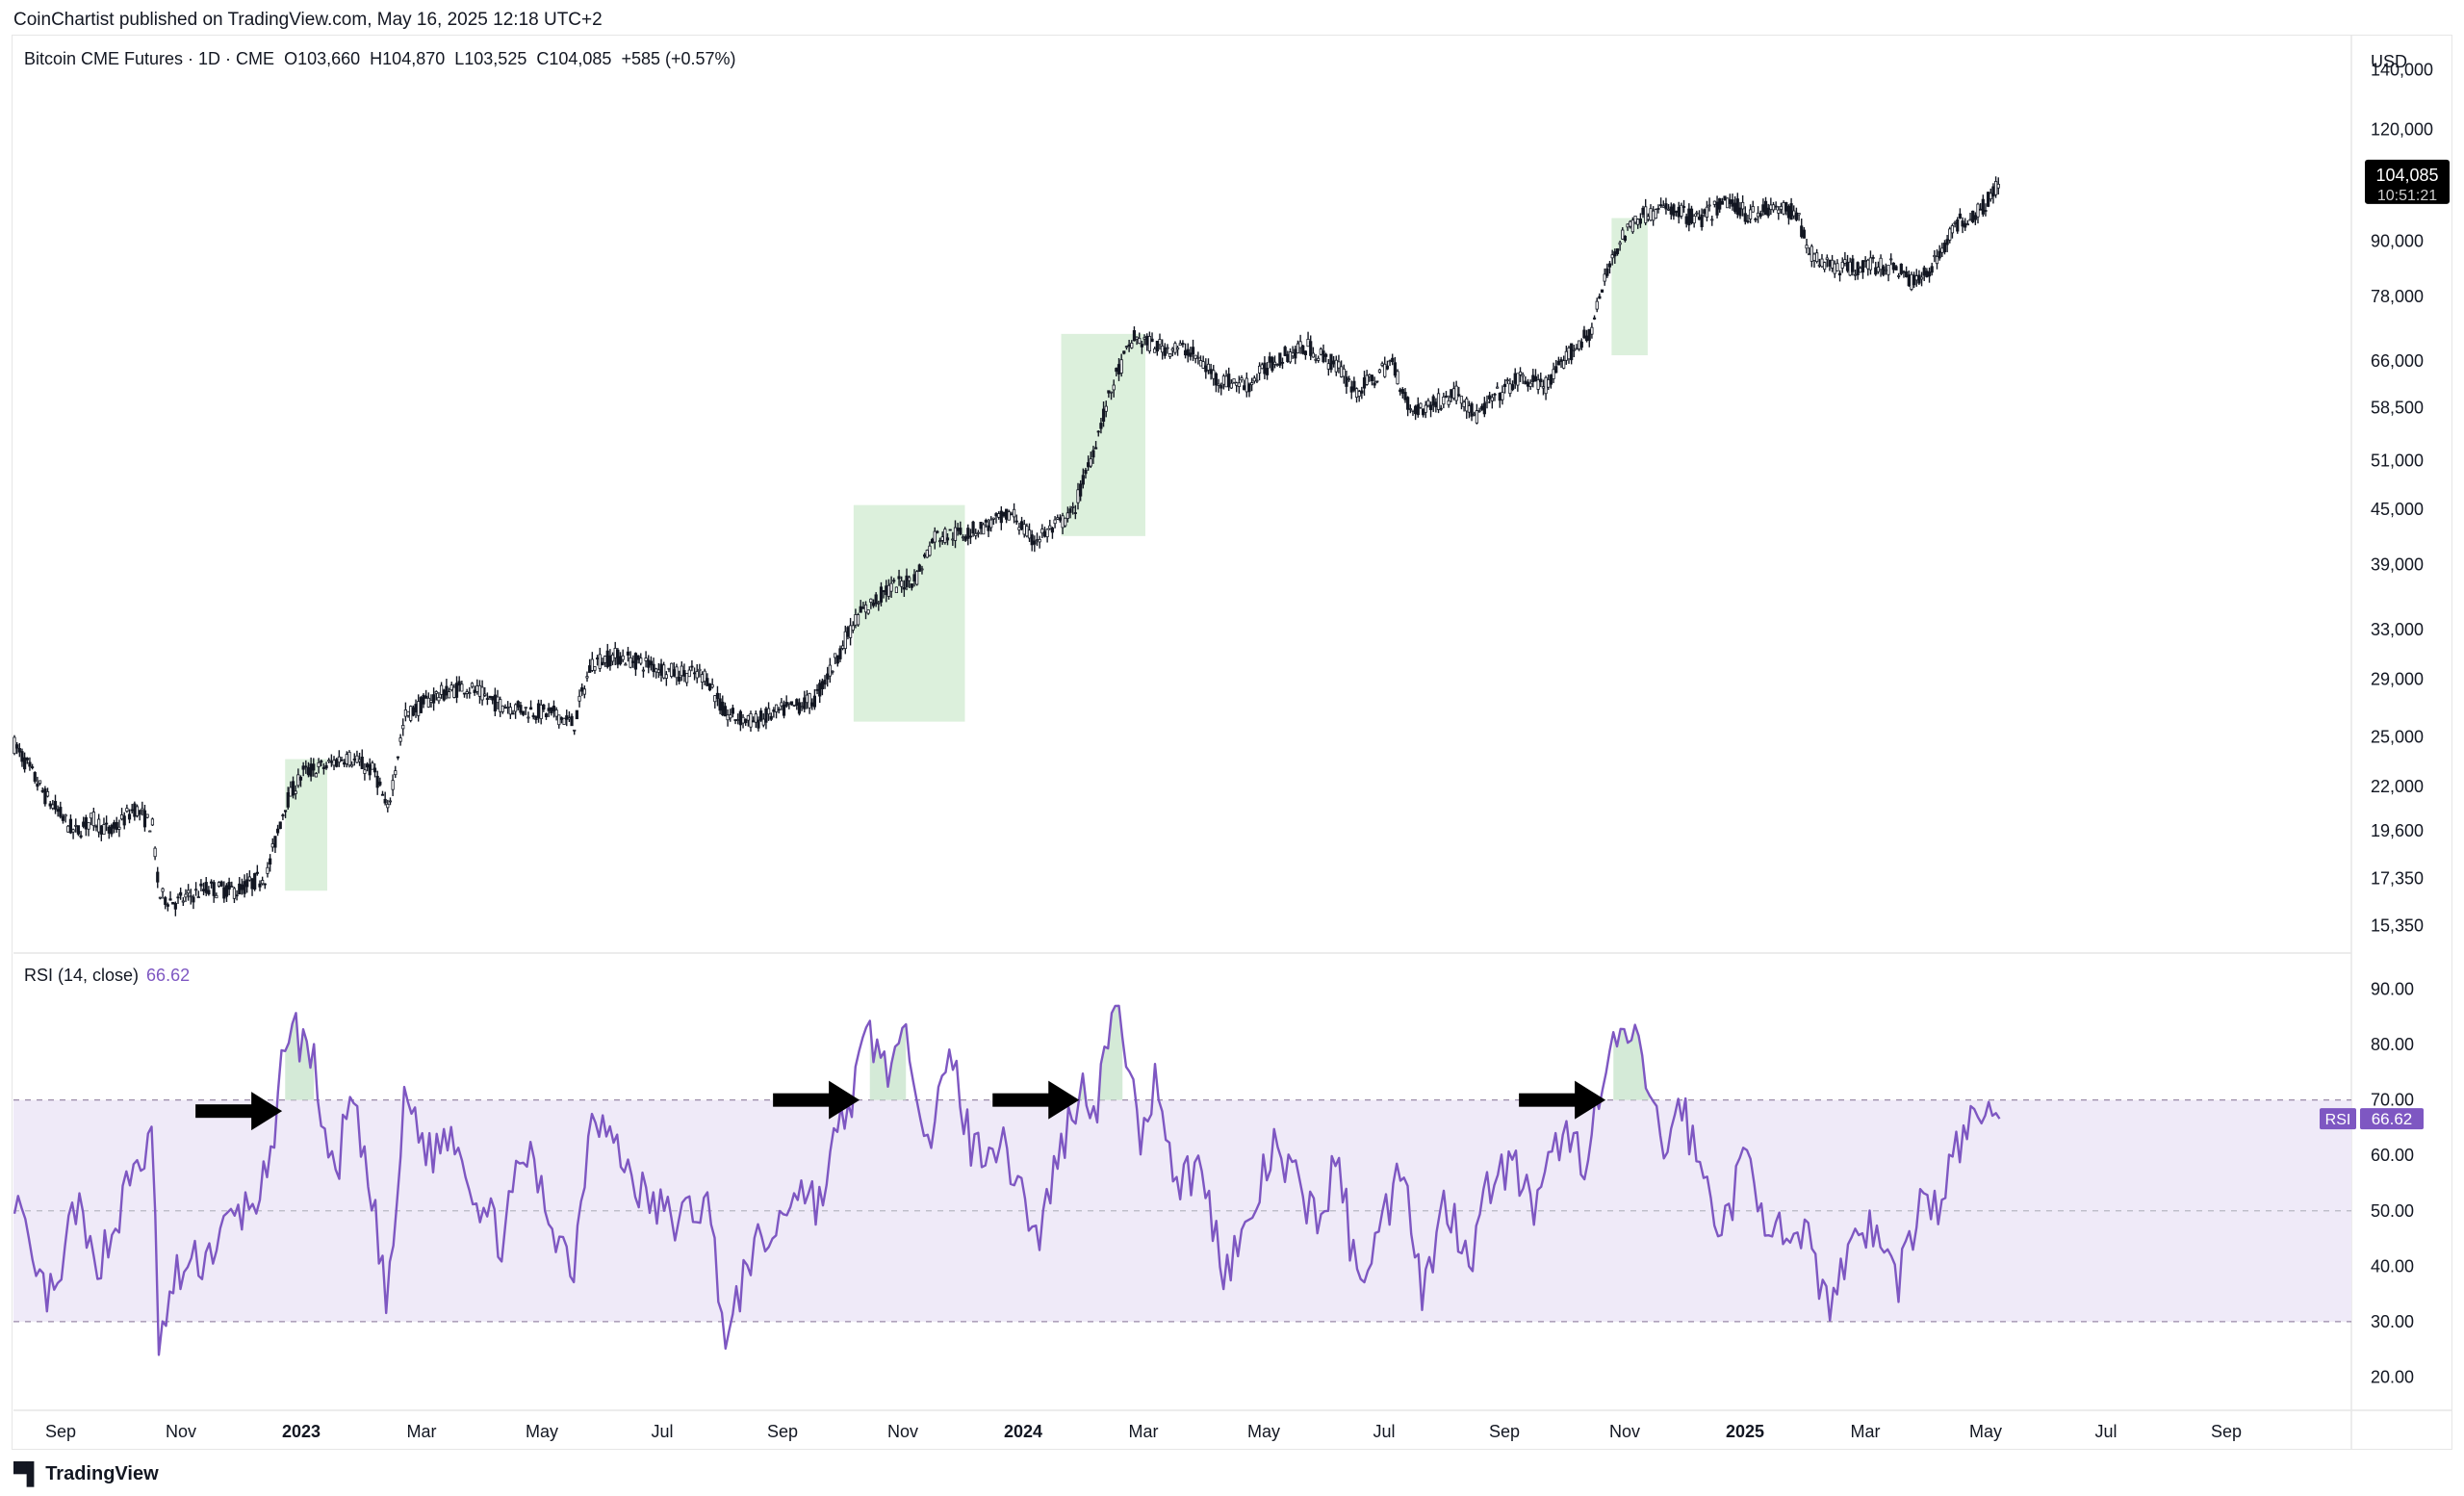  I want to click on annotation-arrow-icon, so click(1036, 1100).